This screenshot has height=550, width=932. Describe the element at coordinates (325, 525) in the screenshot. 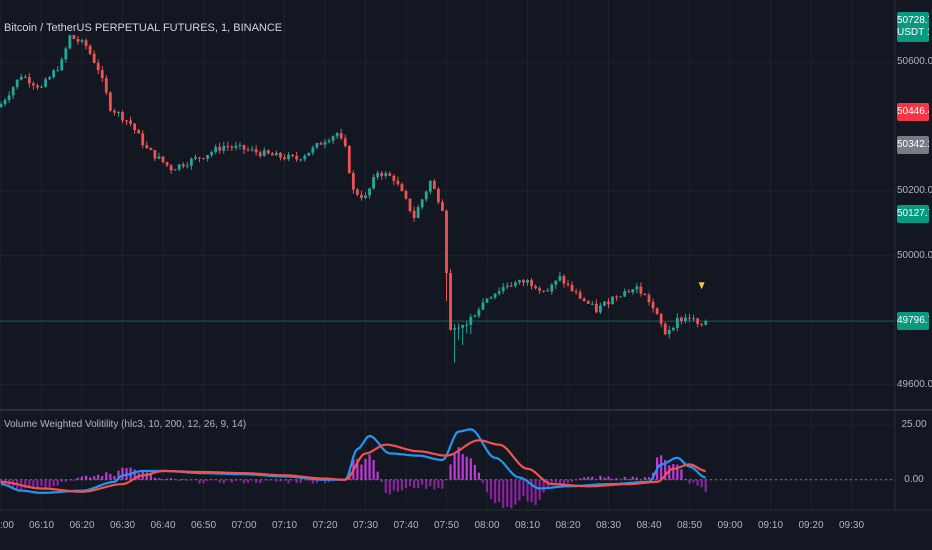

I see `time-axis-label: 07:20` at that location.